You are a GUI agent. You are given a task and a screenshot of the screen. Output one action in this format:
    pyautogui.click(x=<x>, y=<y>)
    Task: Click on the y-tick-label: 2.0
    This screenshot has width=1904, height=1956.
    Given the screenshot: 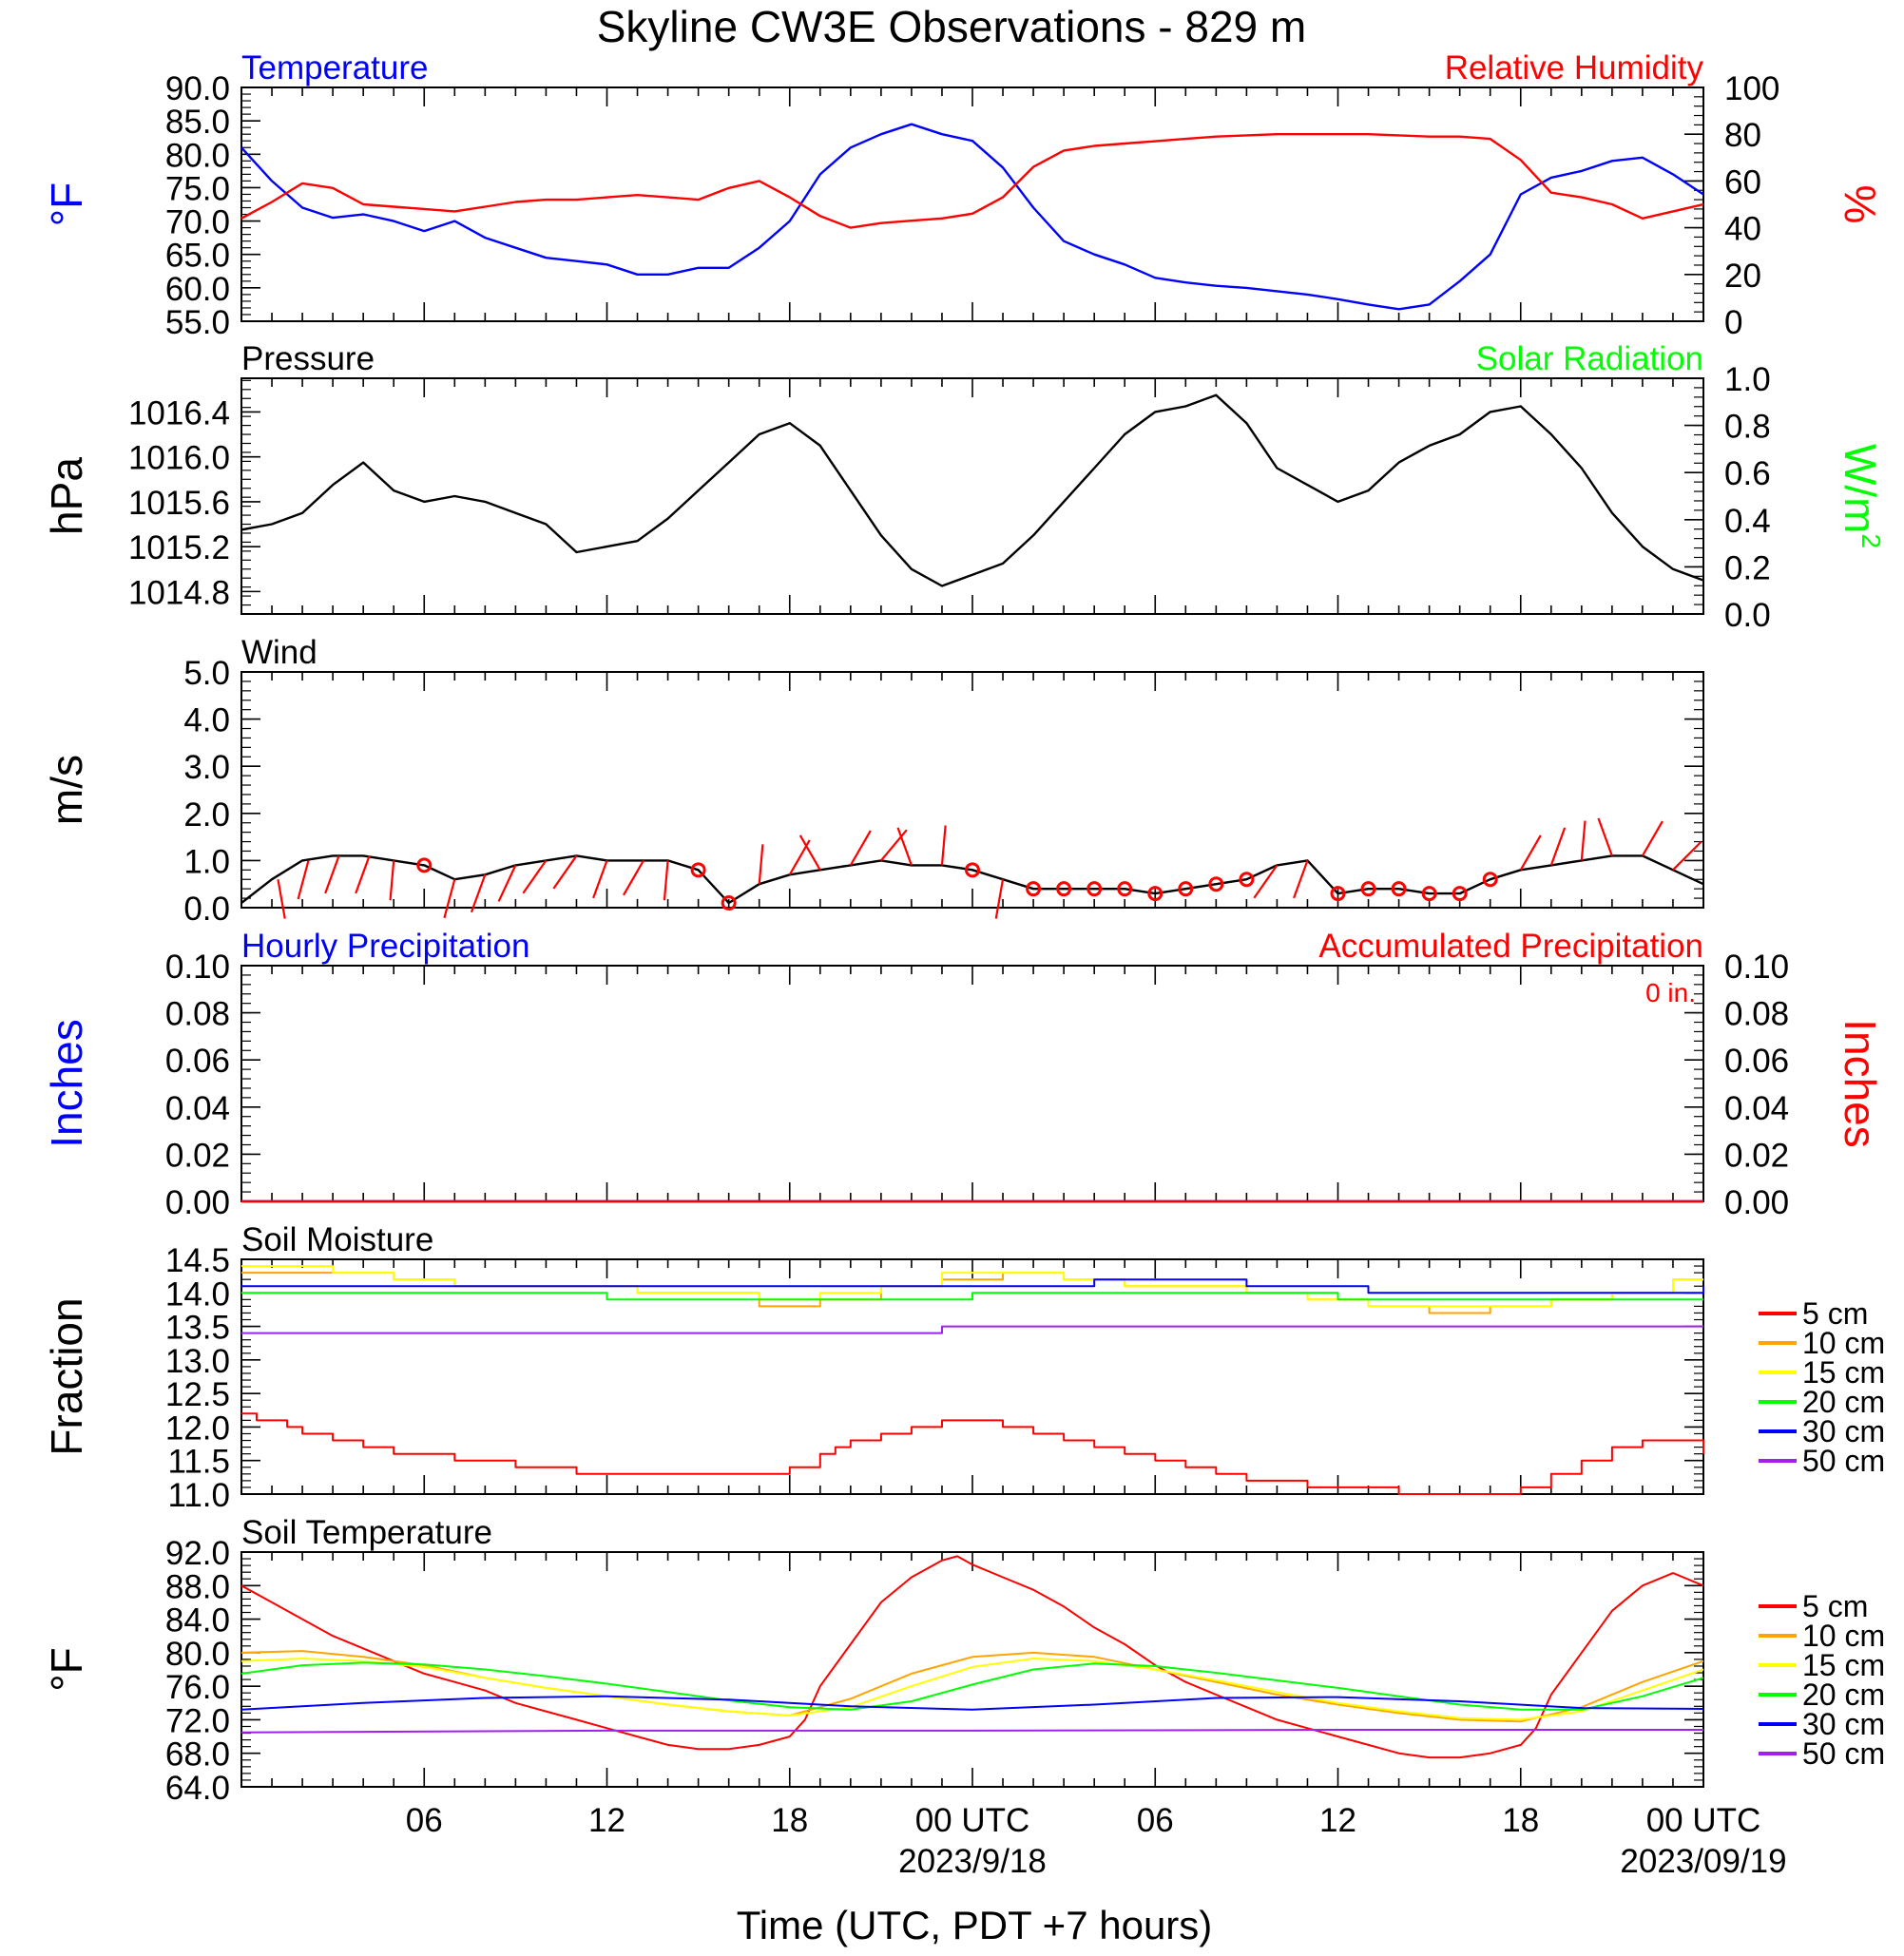 What is the action you would take?
    pyautogui.click(x=206, y=815)
    